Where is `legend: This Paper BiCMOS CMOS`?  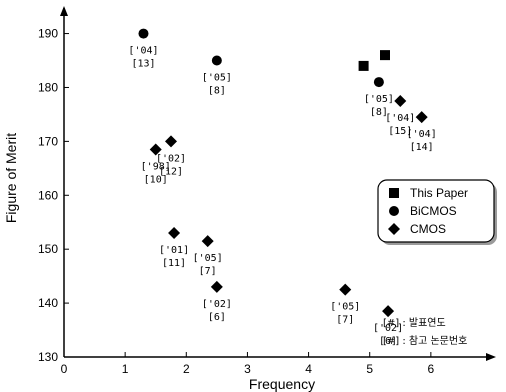
legend: This Paper BiCMOS CMOS is located at coordinates (437, 212).